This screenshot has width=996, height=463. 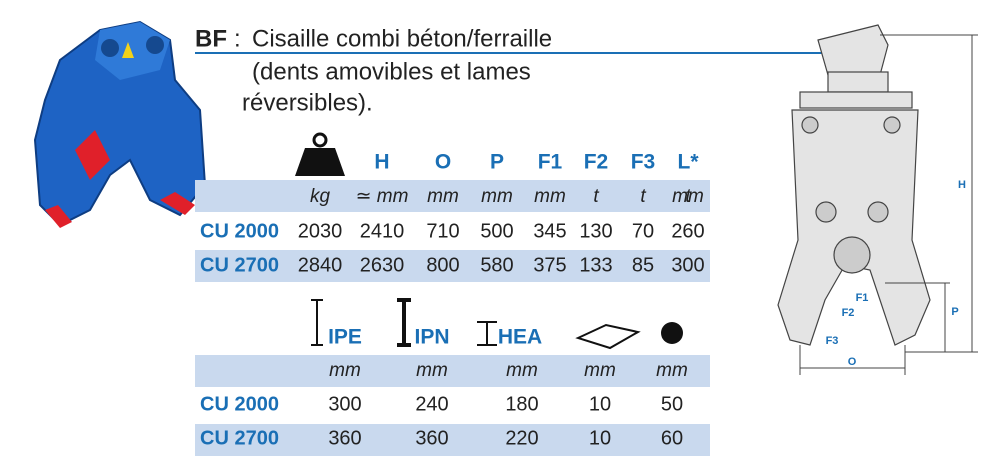 What do you see at coordinates (320, 154) in the screenshot?
I see `weight-icon` at bounding box center [320, 154].